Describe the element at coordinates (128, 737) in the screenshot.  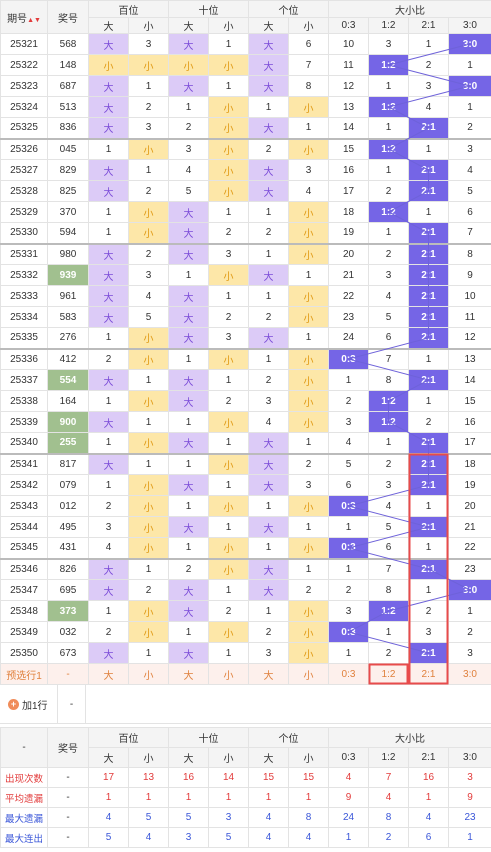
I see `stats-hundred-header: 百位` at that location.